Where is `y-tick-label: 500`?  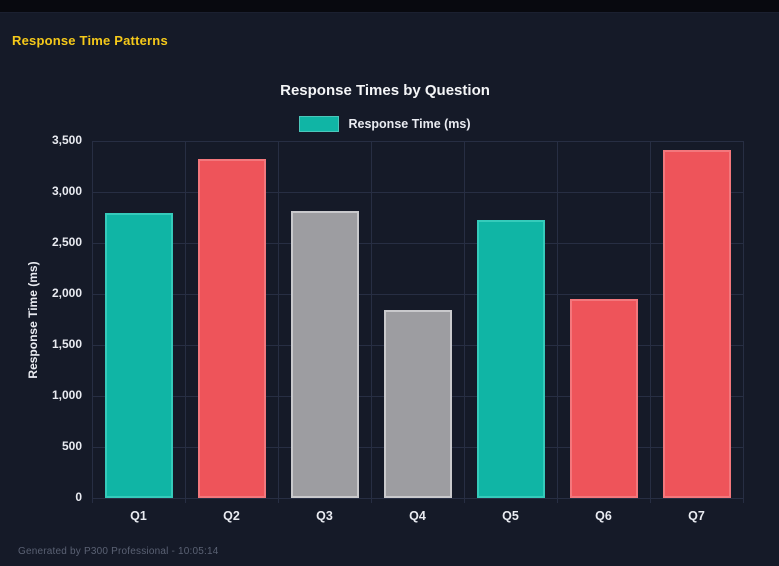
y-tick-label: 500 is located at coordinates (71, 446).